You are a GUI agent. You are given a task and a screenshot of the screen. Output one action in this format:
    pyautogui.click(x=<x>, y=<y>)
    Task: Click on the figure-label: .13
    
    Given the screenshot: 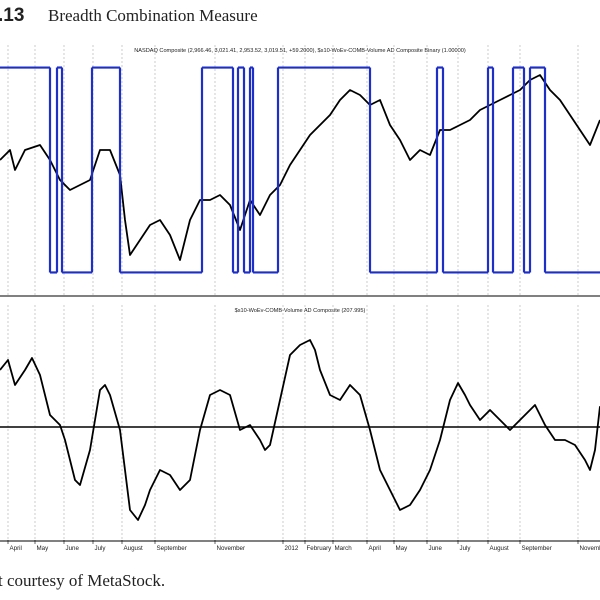 What is the action you would take?
    pyautogui.click(x=12, y=15)
    